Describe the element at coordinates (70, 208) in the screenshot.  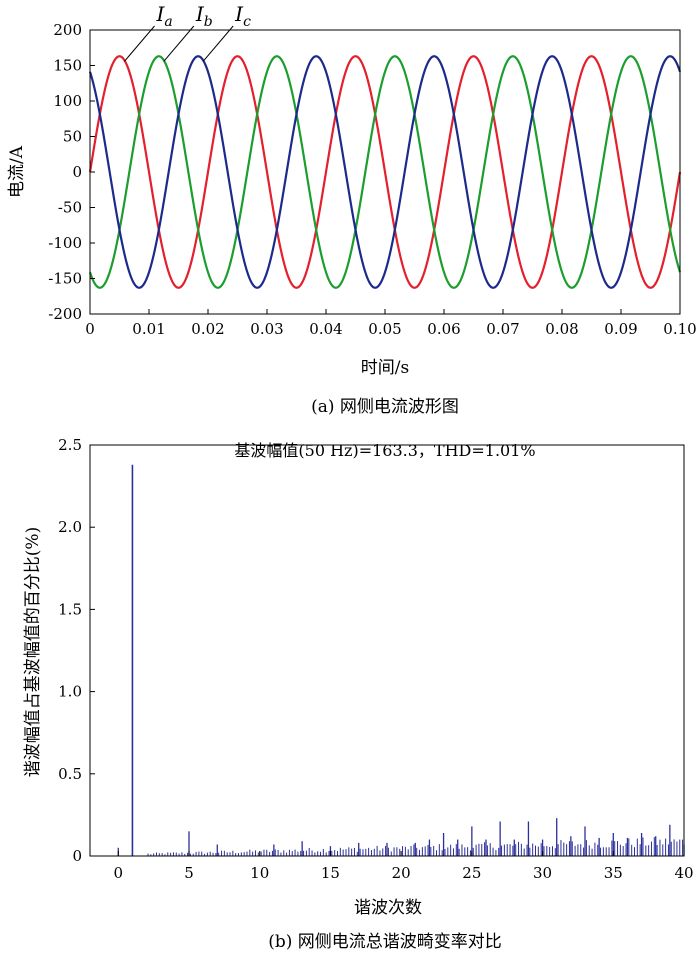
I see `y-tick-label: -50` at that location.